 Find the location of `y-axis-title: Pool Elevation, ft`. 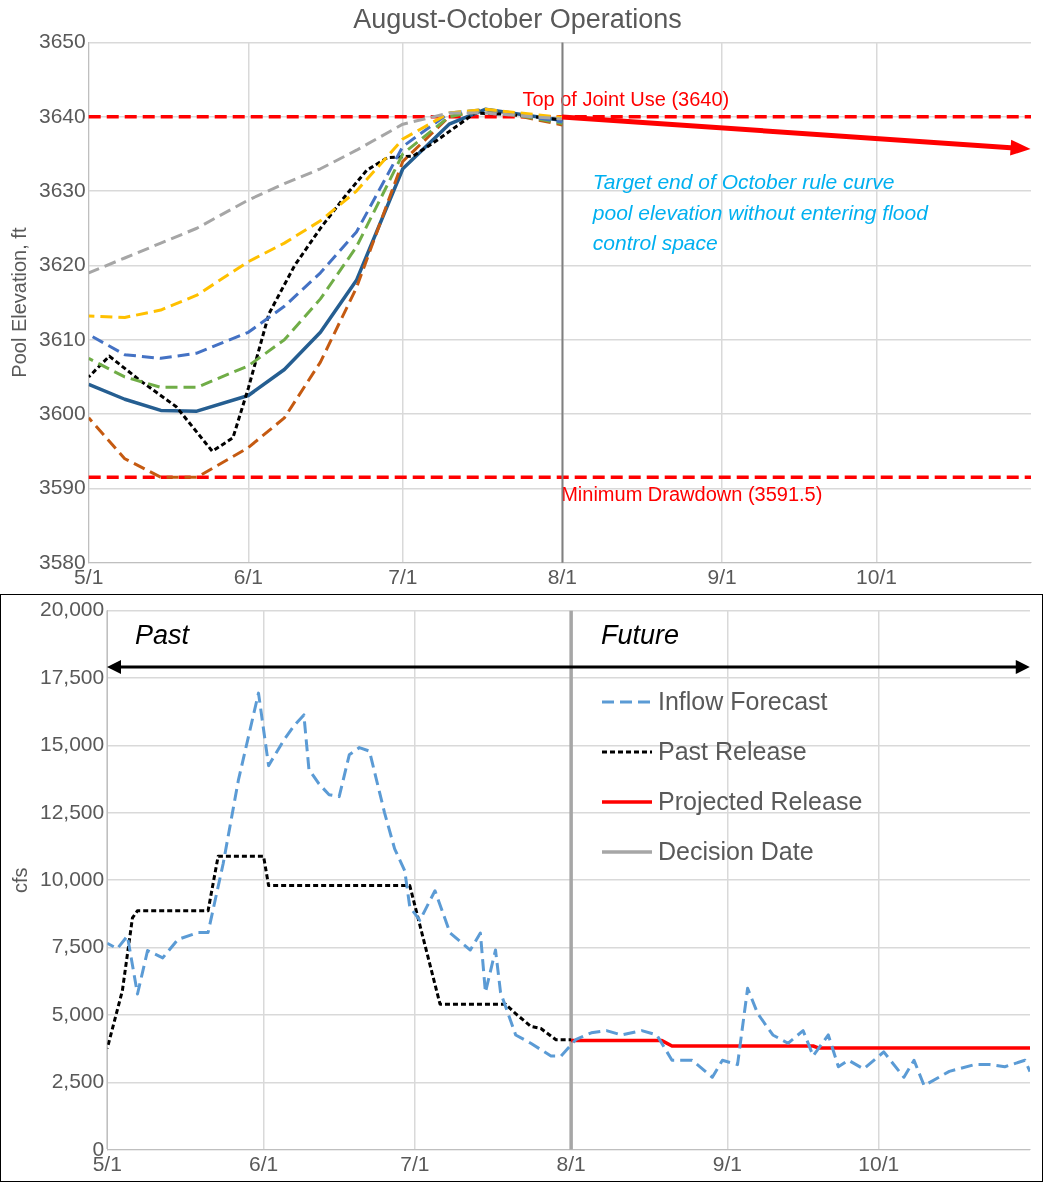

y-axis-title: Pool Elevation, ft is located at coordinates (18, 302).